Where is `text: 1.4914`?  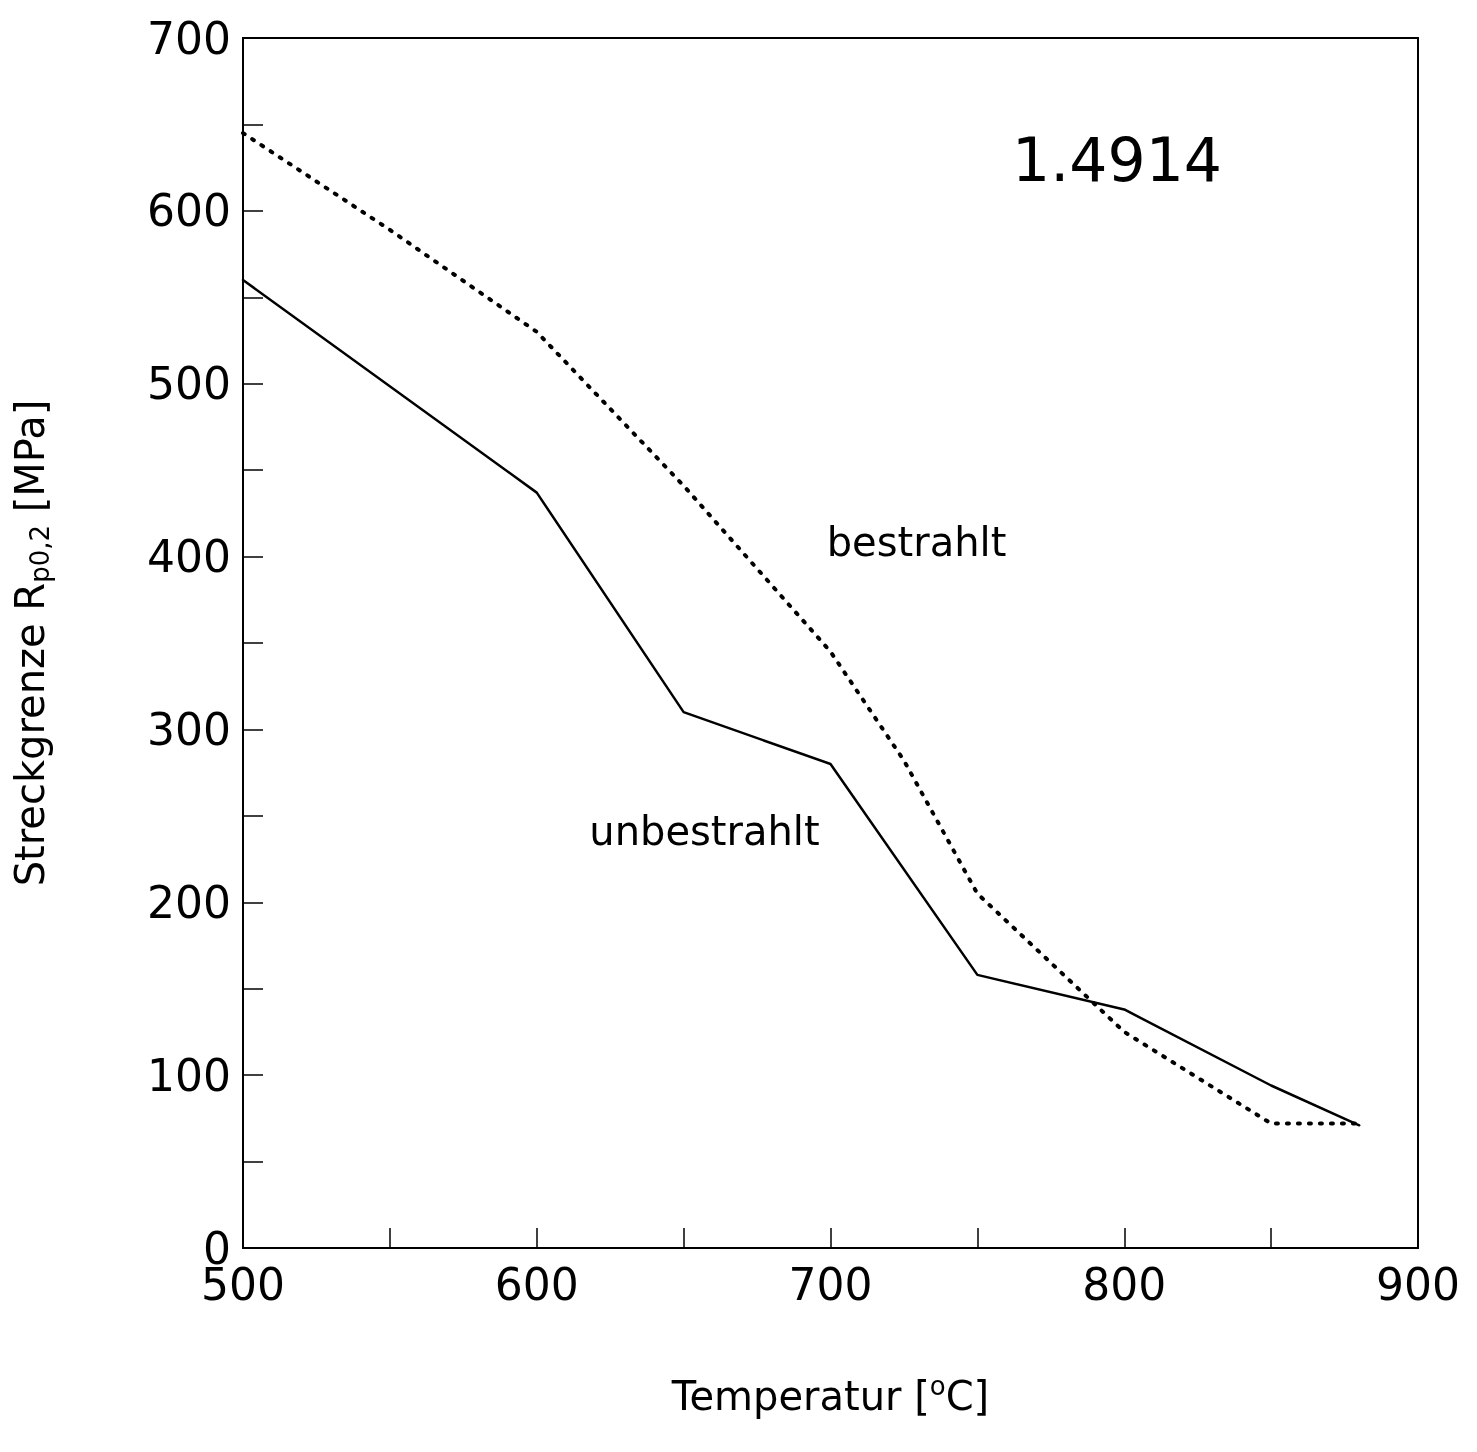
text: 1.4914 is located at coordinates (1117, 160).